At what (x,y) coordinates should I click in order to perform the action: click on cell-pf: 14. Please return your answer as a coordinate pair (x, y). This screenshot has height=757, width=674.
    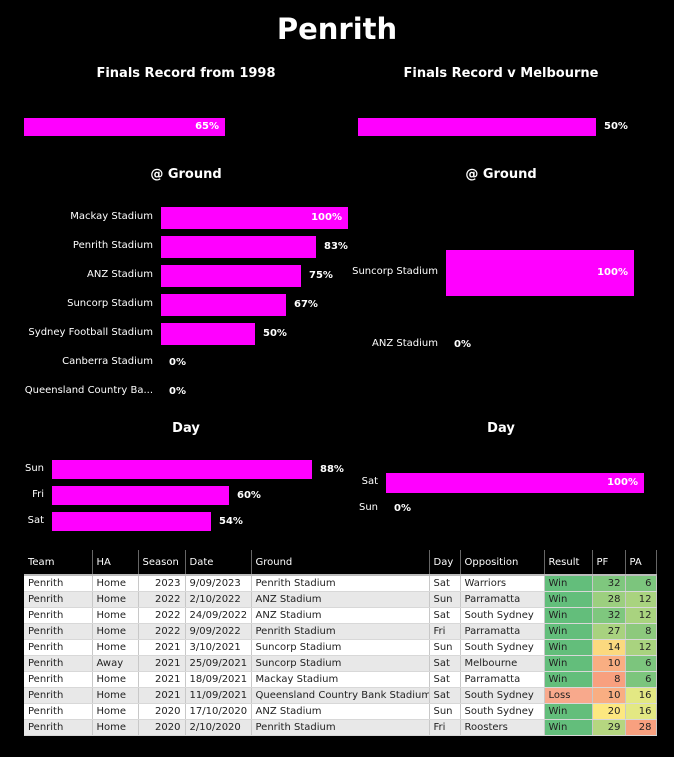
    Looking at the image, I should click on (609, 647).